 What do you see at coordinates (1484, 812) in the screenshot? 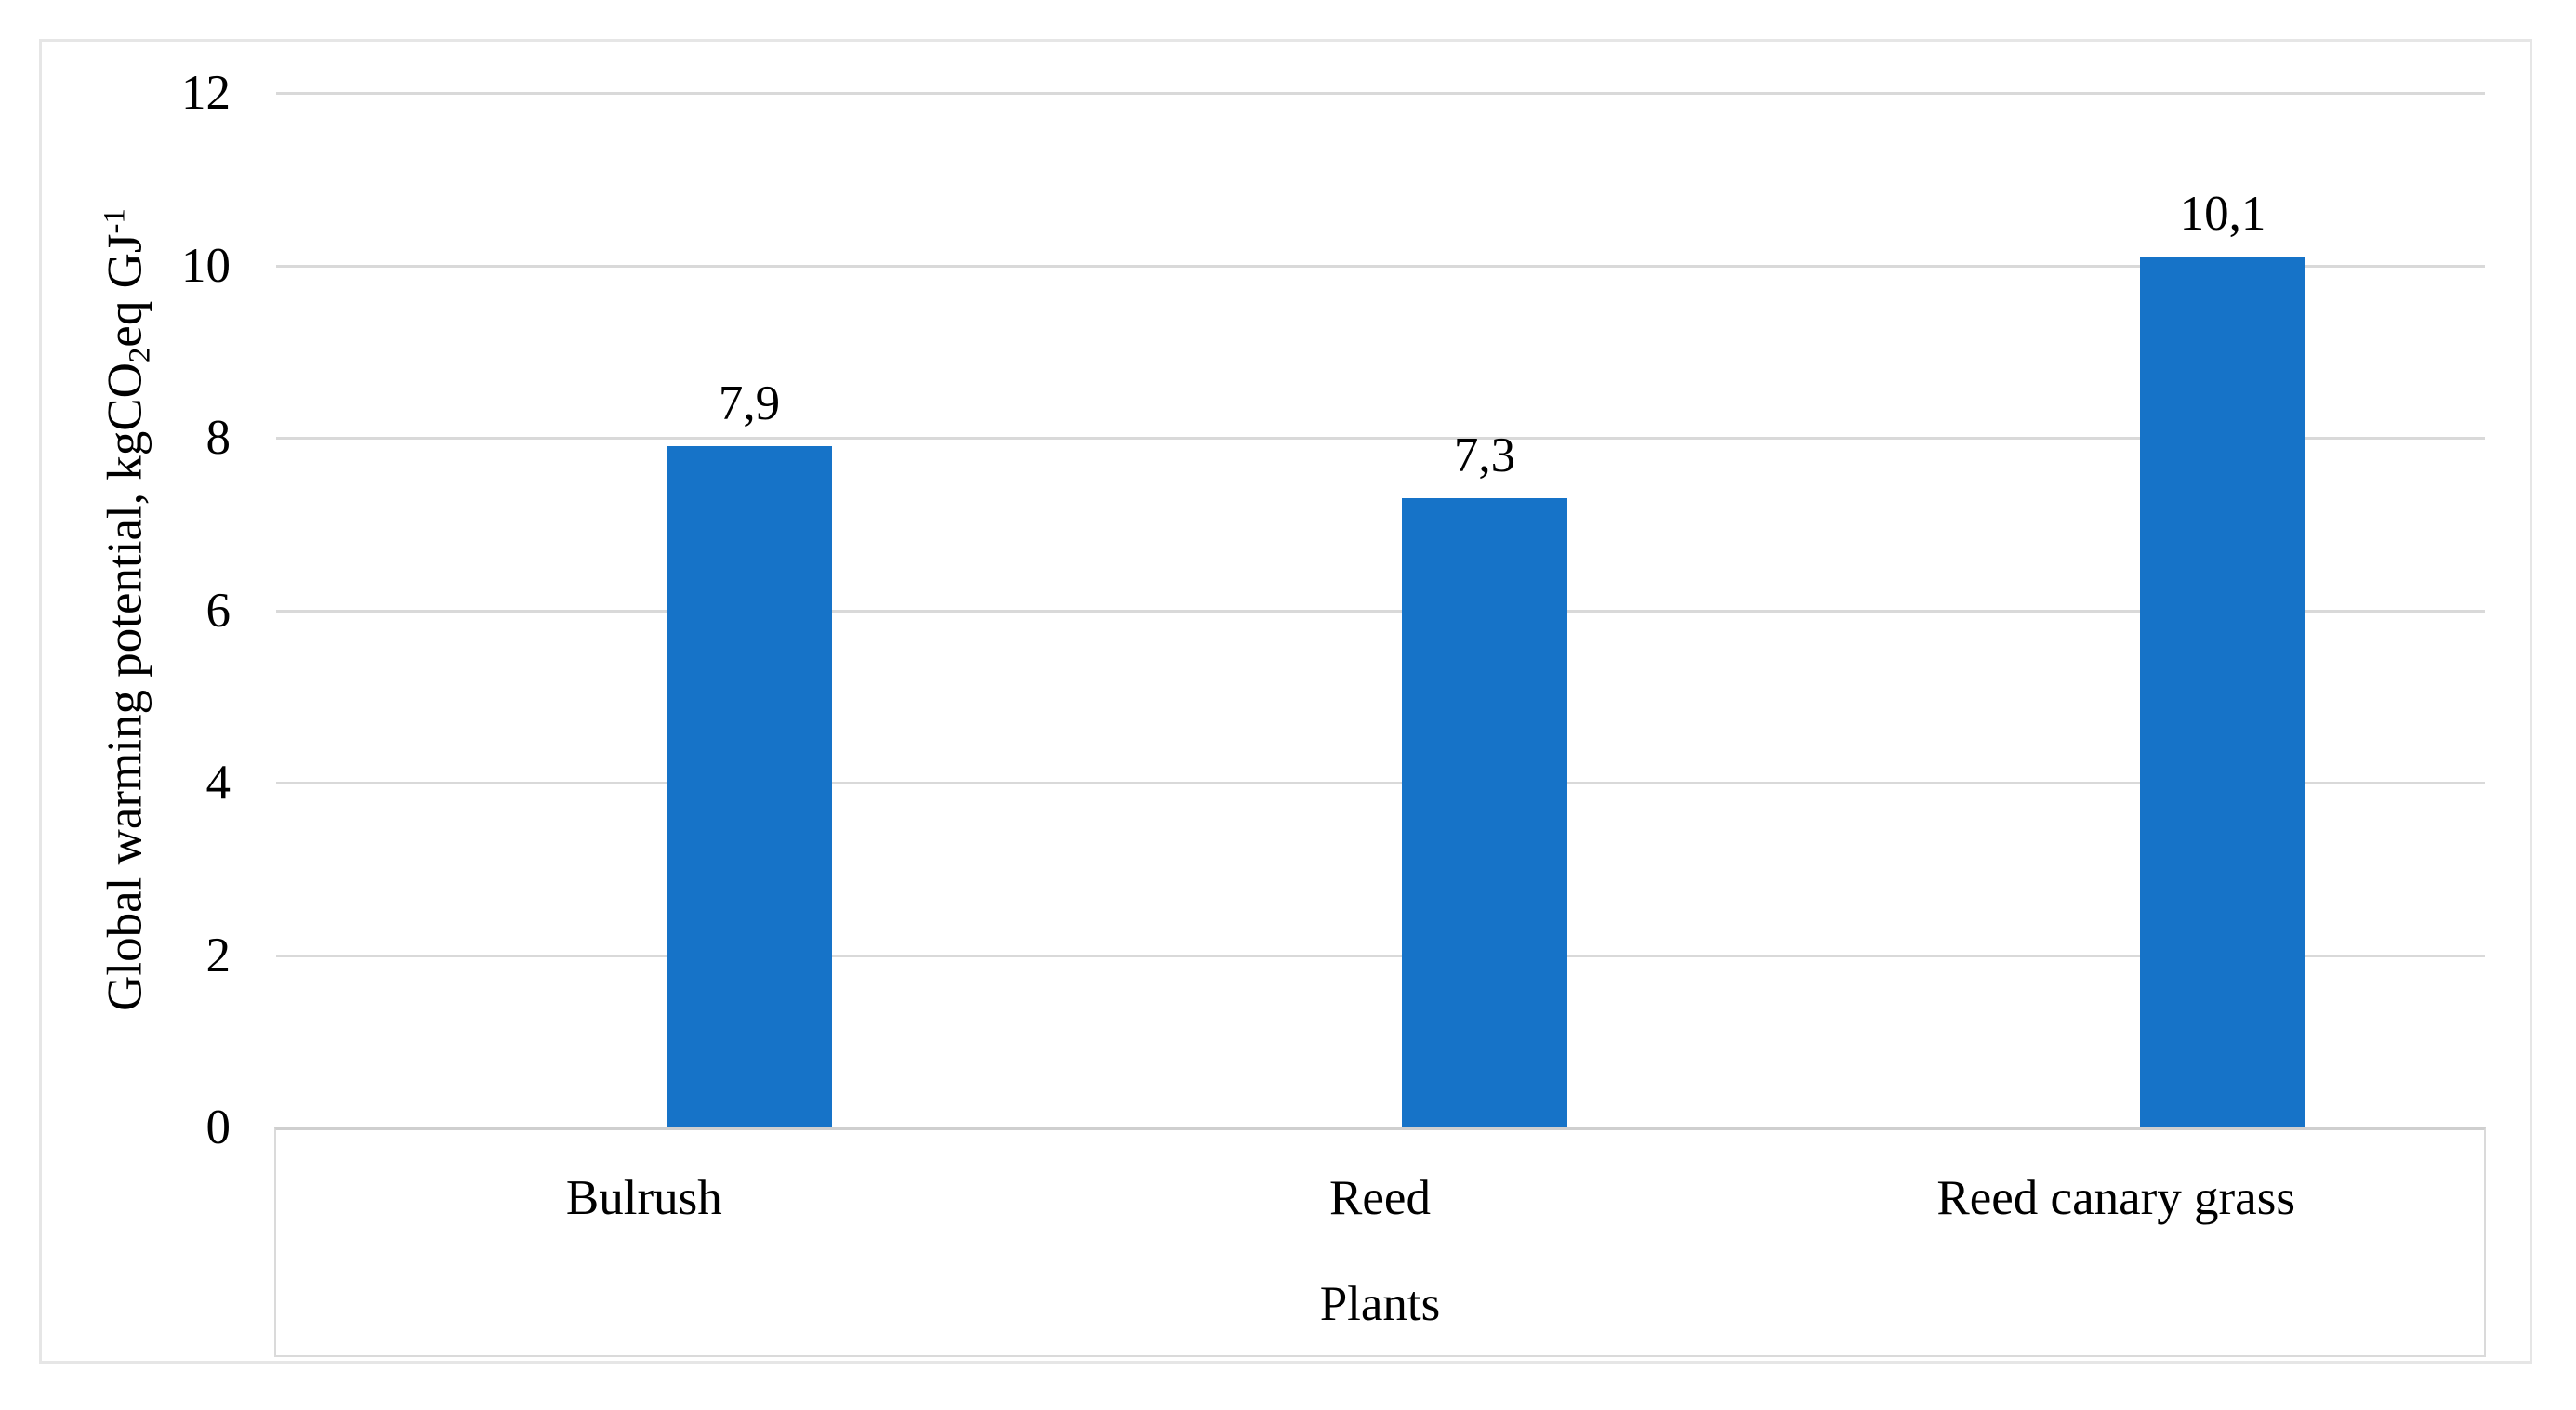
I see `bar-reed` at bounding box center [1484, 812].